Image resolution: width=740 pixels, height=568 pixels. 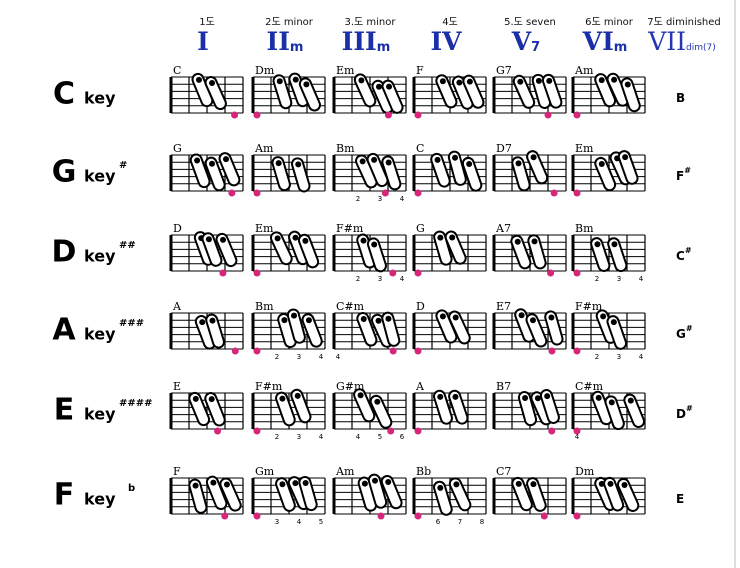 I want to click on numeral: VII, so click(x=666, y=41).